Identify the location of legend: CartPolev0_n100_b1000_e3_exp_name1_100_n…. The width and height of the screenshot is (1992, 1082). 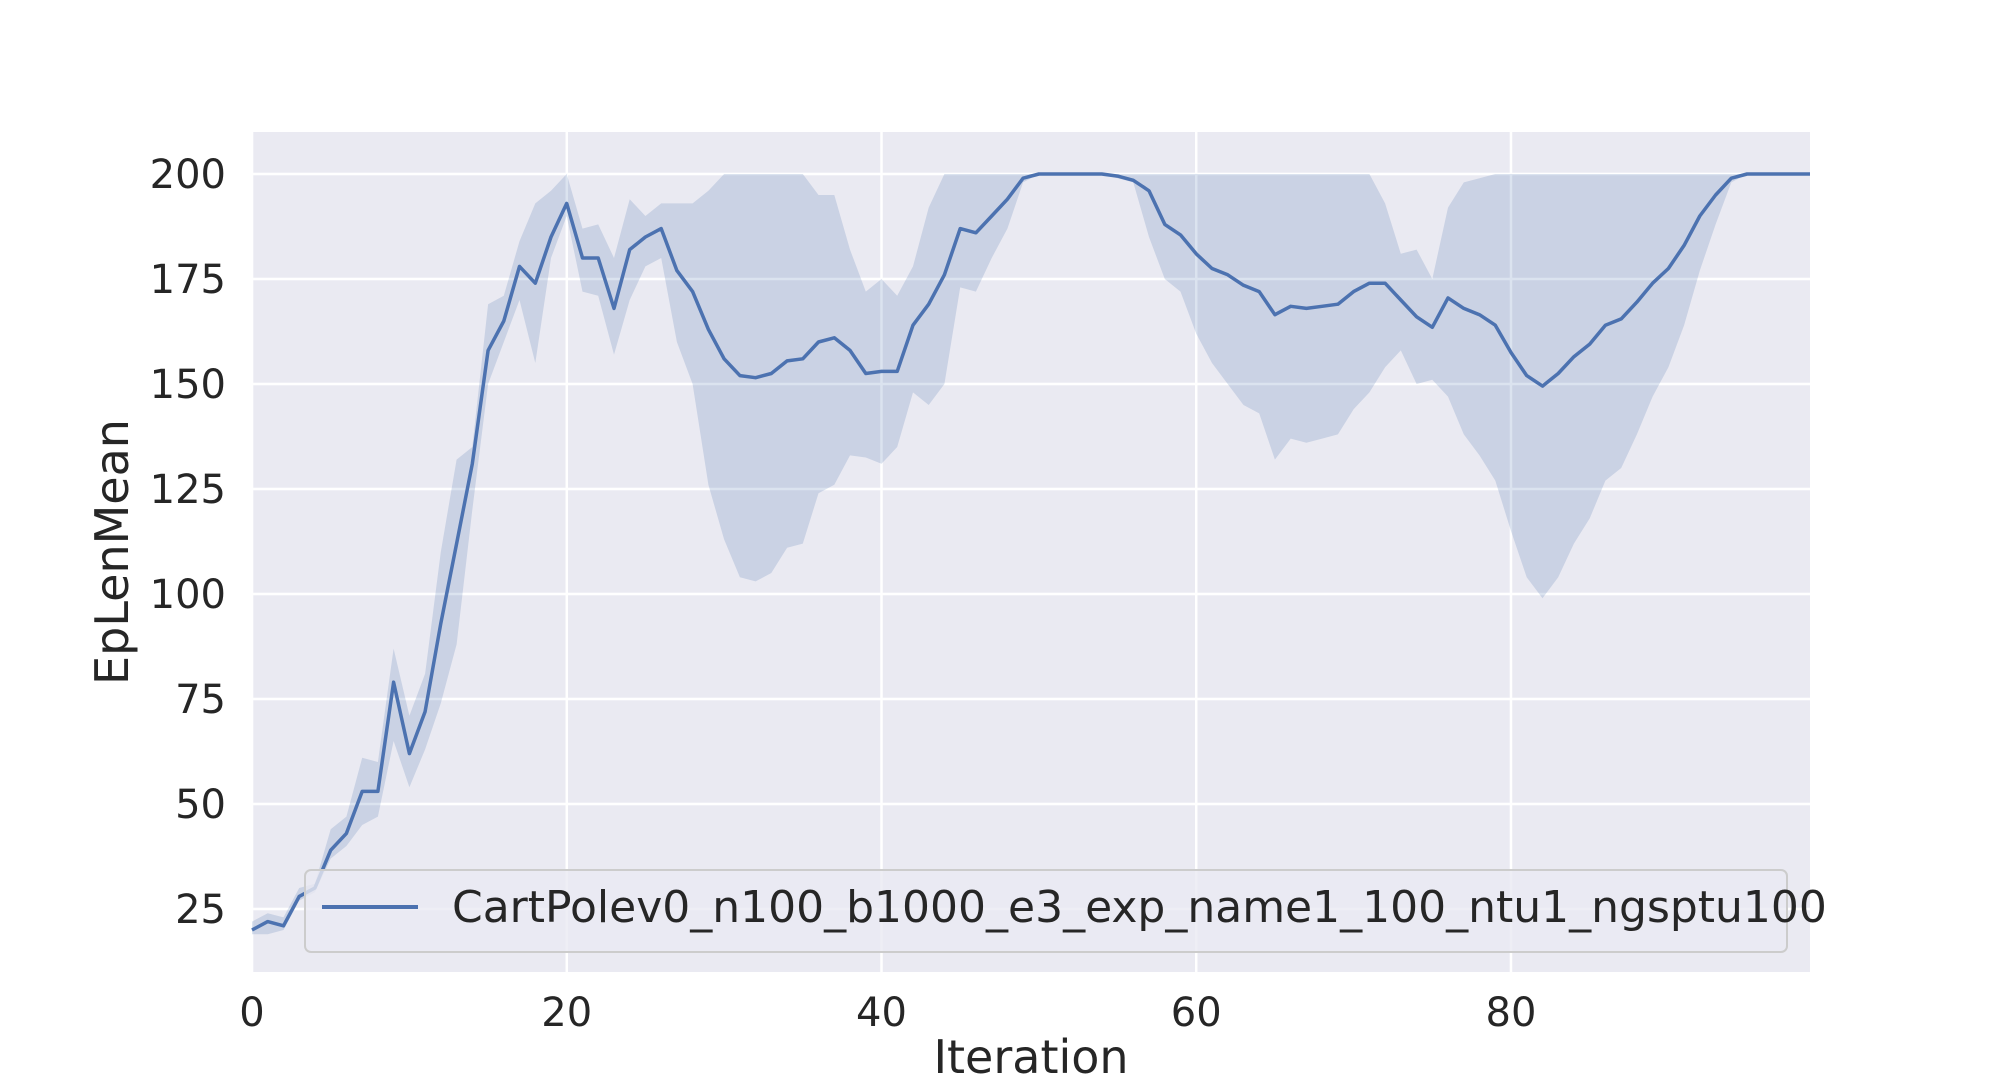
(1065, 911).